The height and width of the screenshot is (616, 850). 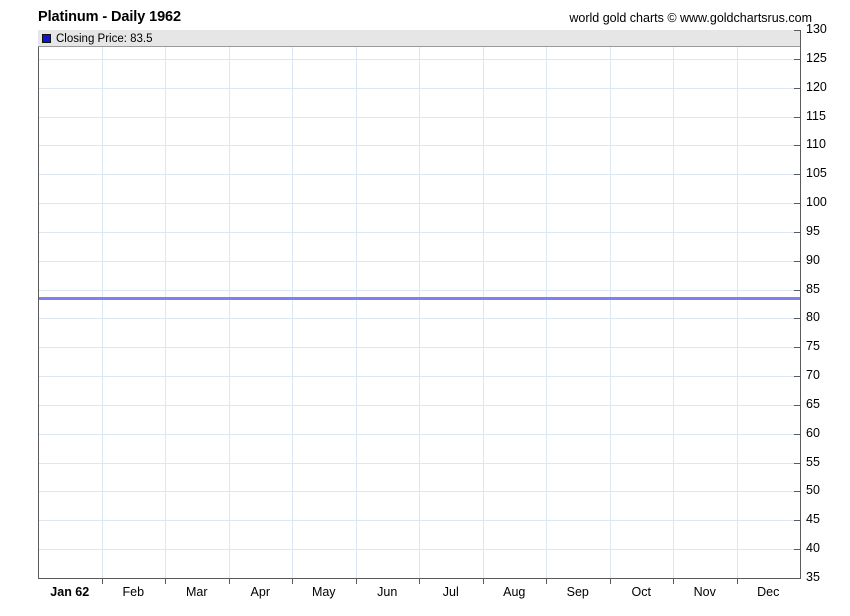 I want to click on y-axis-tick-label: 75, so click(x=813, y=346).